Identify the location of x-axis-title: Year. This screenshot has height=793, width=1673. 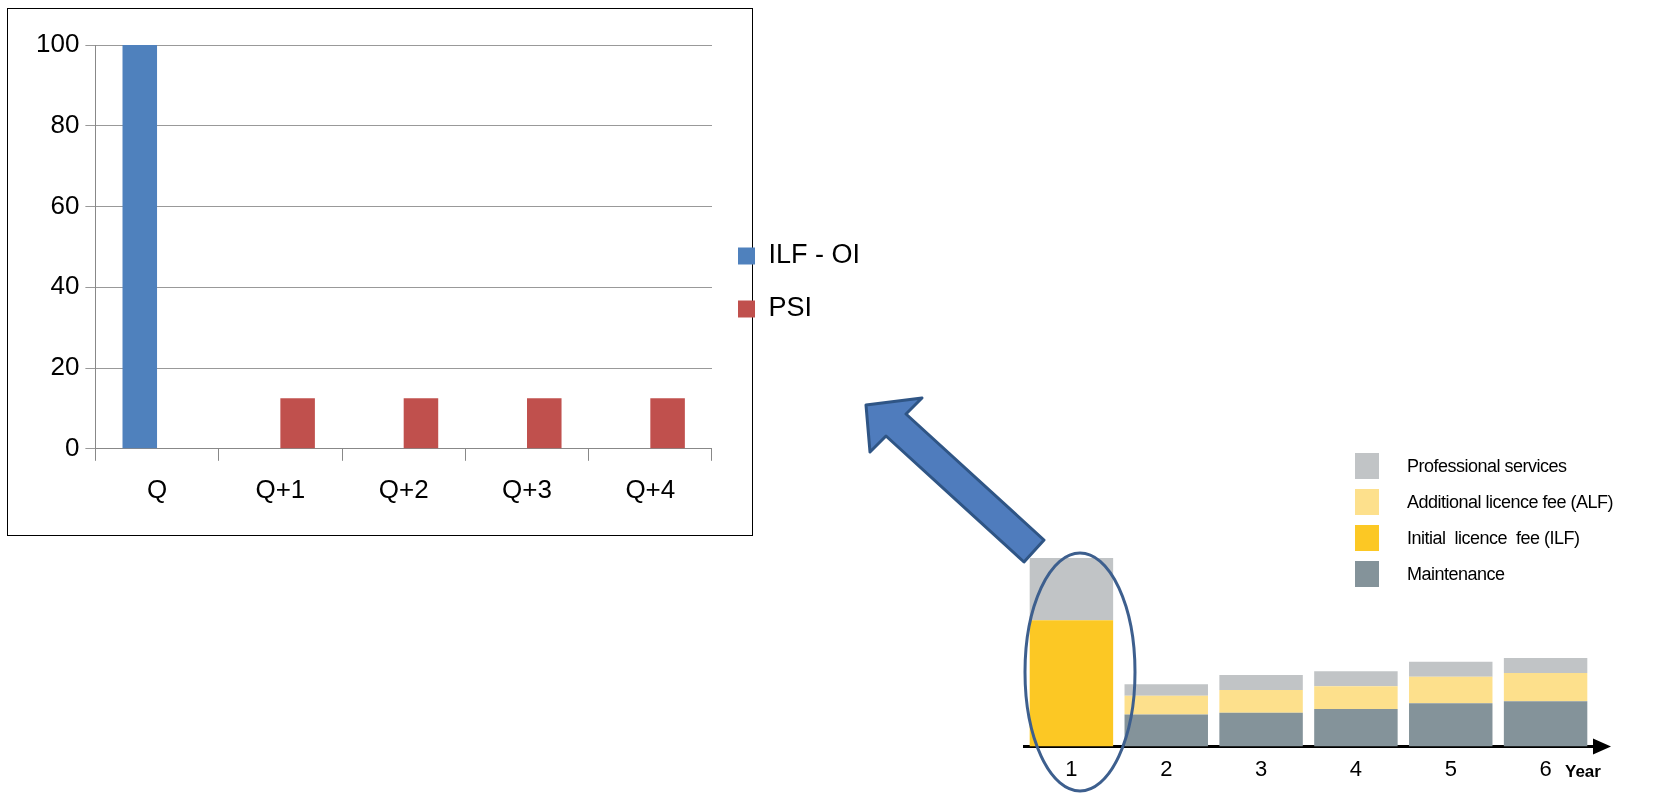
(1583, 772).